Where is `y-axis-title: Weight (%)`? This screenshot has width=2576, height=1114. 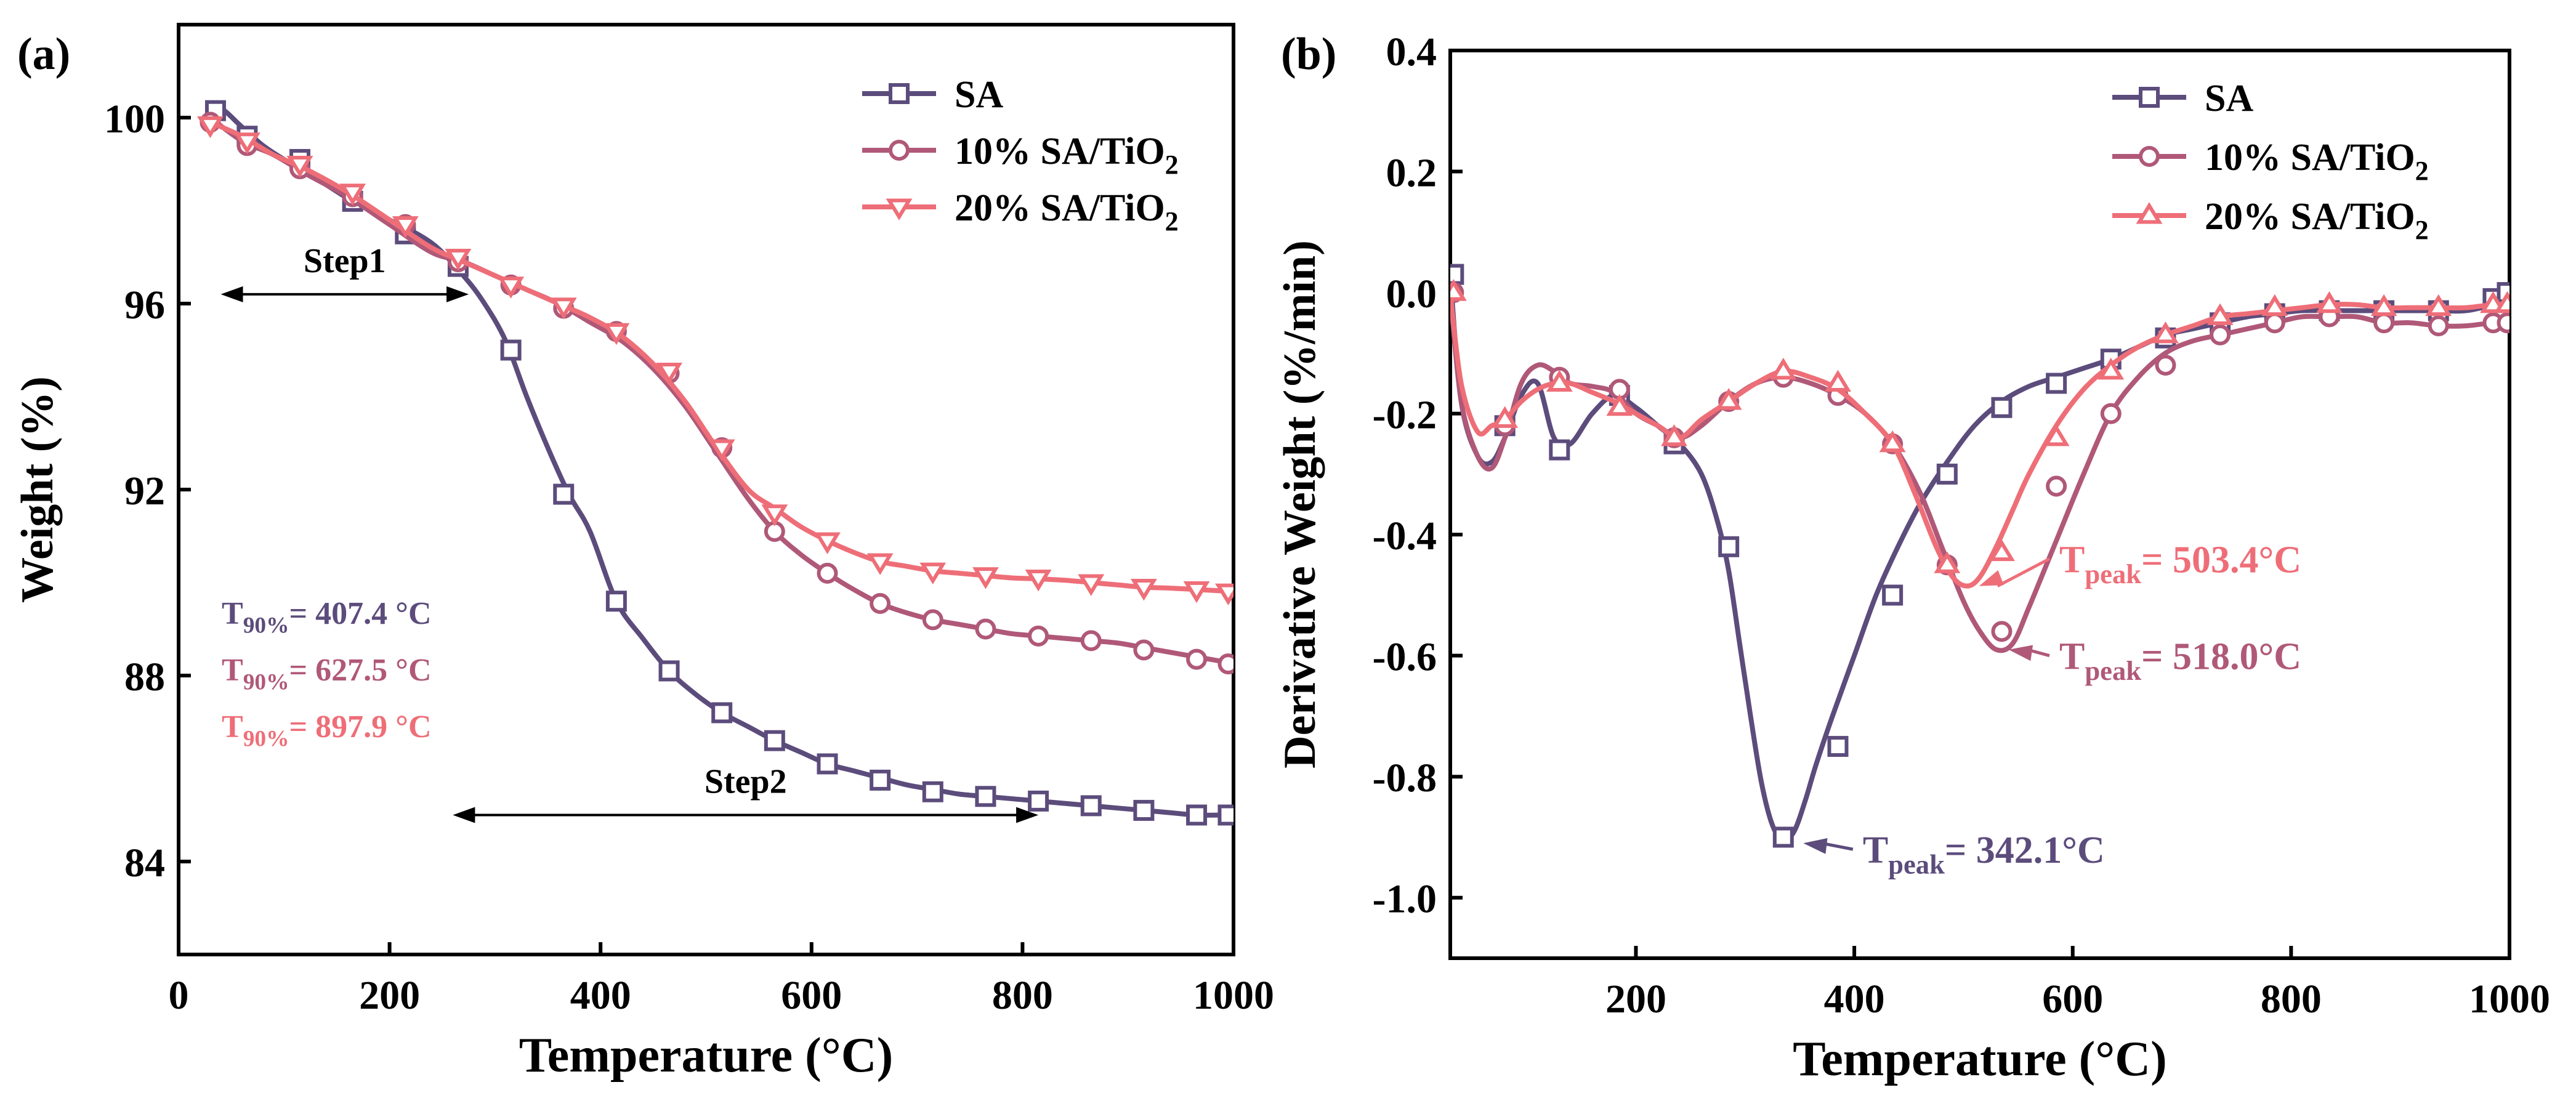 y-axis-title: Weight (%) is located at coordinates (37, 489).